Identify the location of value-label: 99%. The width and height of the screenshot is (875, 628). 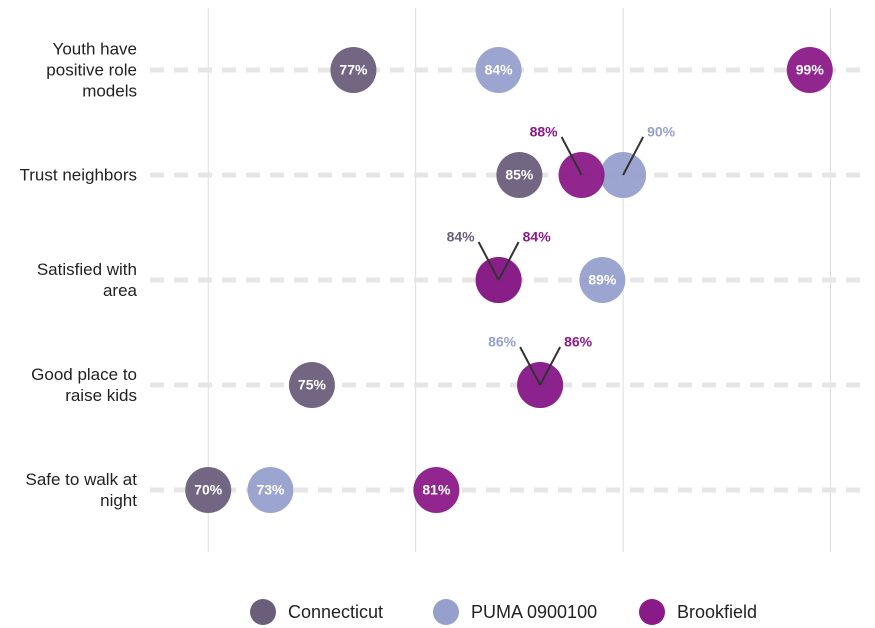
(810, 70).